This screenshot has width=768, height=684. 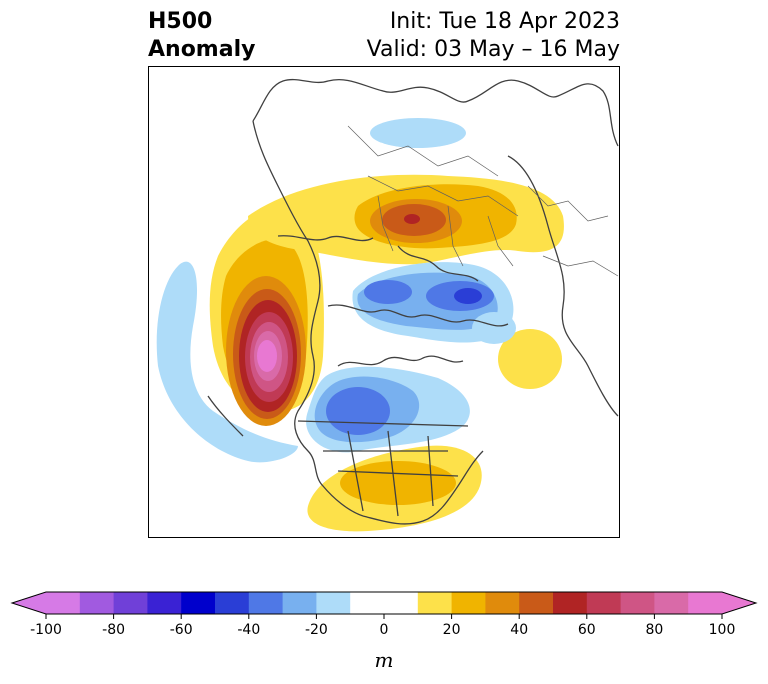 I want to click on internal-borders, so click(x=483, y=201).